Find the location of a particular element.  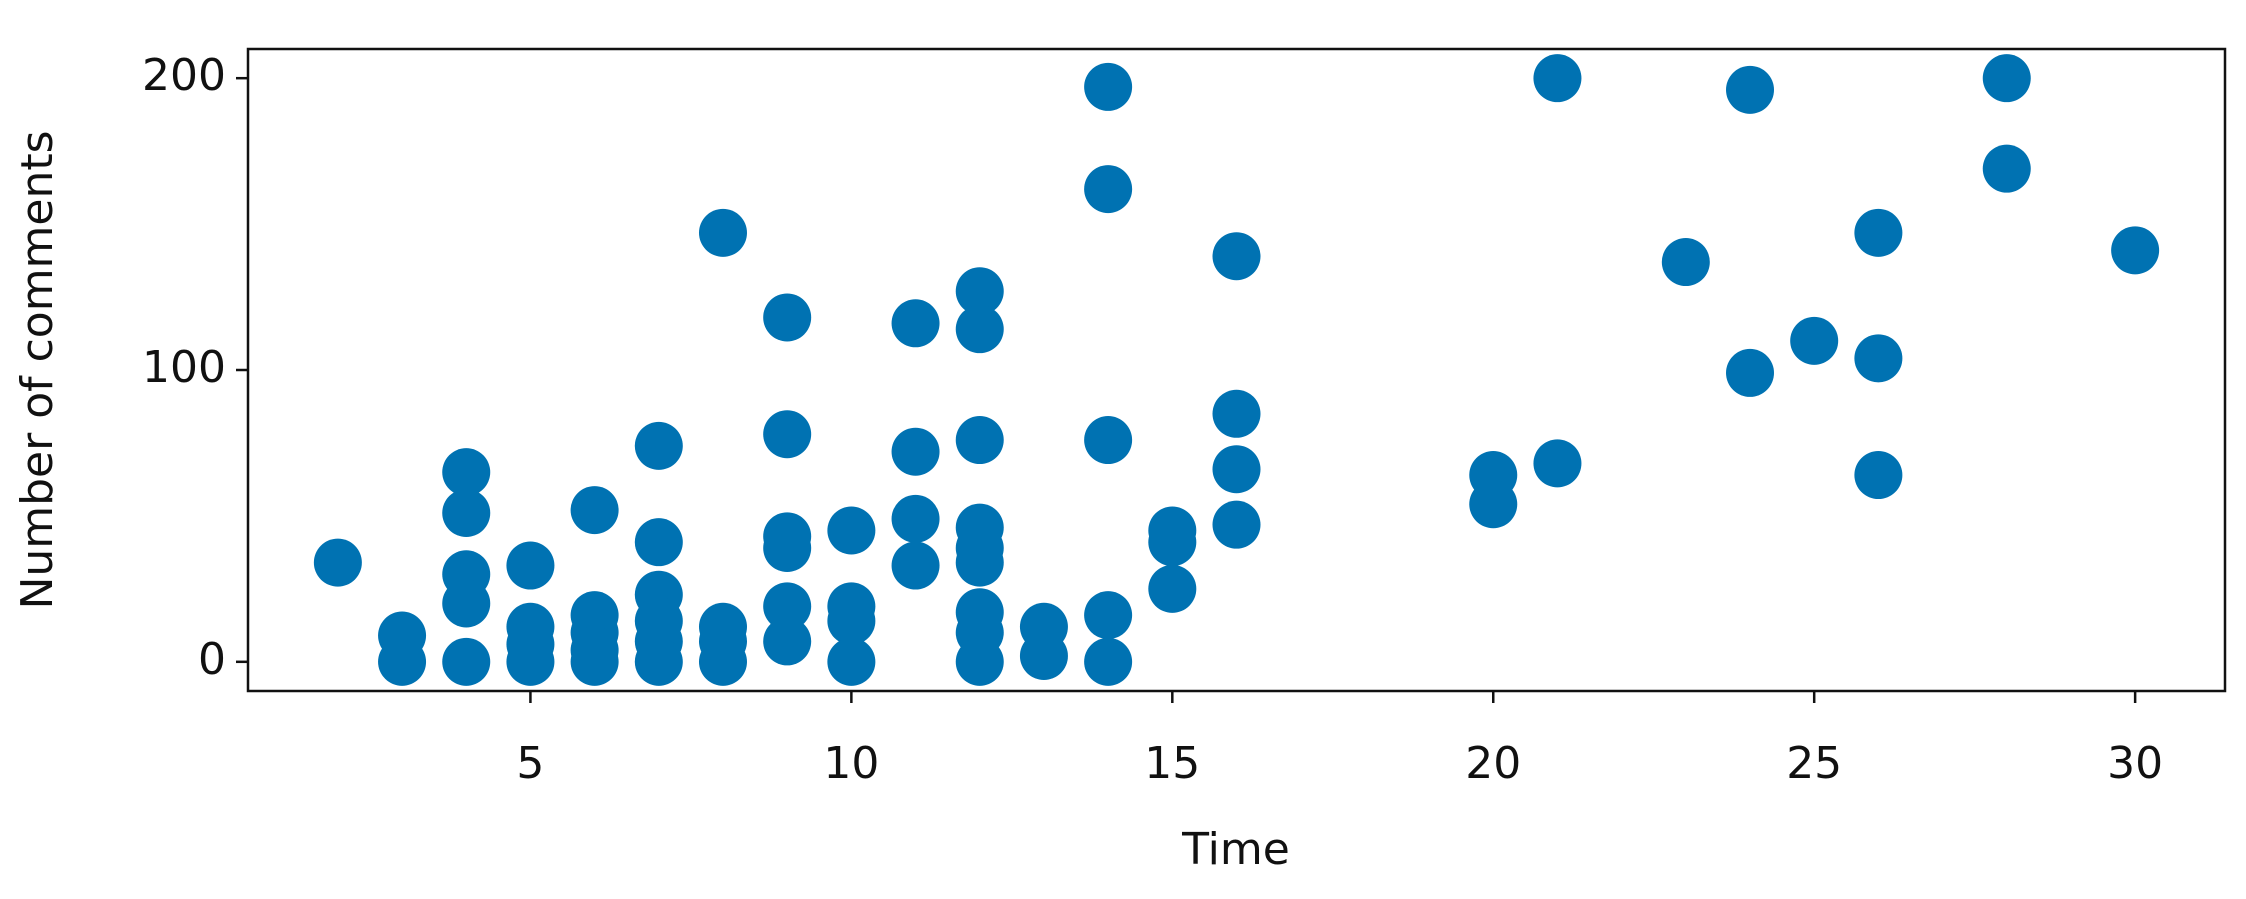

y-axis-label: Number of comments is located at coordinates (37, 369).